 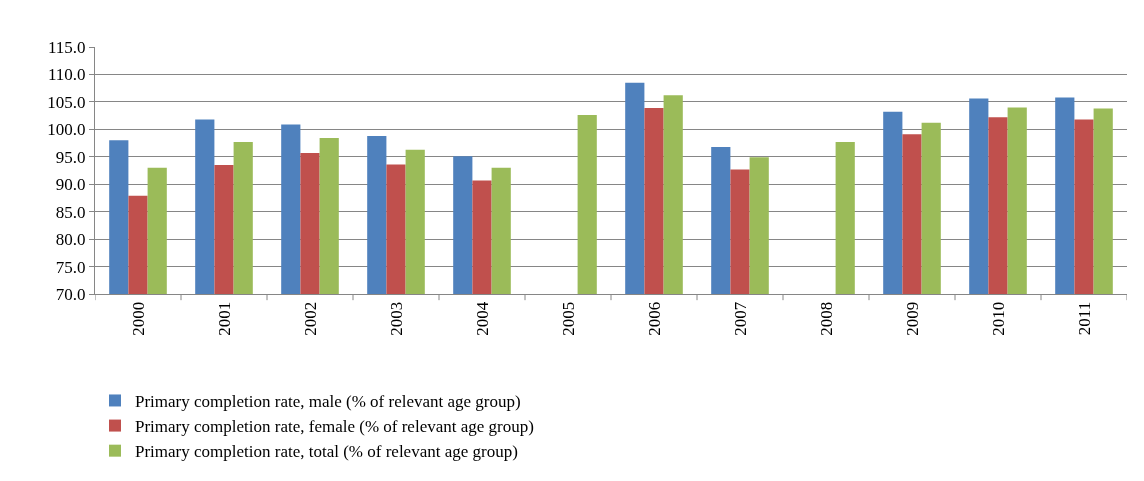 I want to click on x-tick-label: 2002, so click(x=310, y=318).